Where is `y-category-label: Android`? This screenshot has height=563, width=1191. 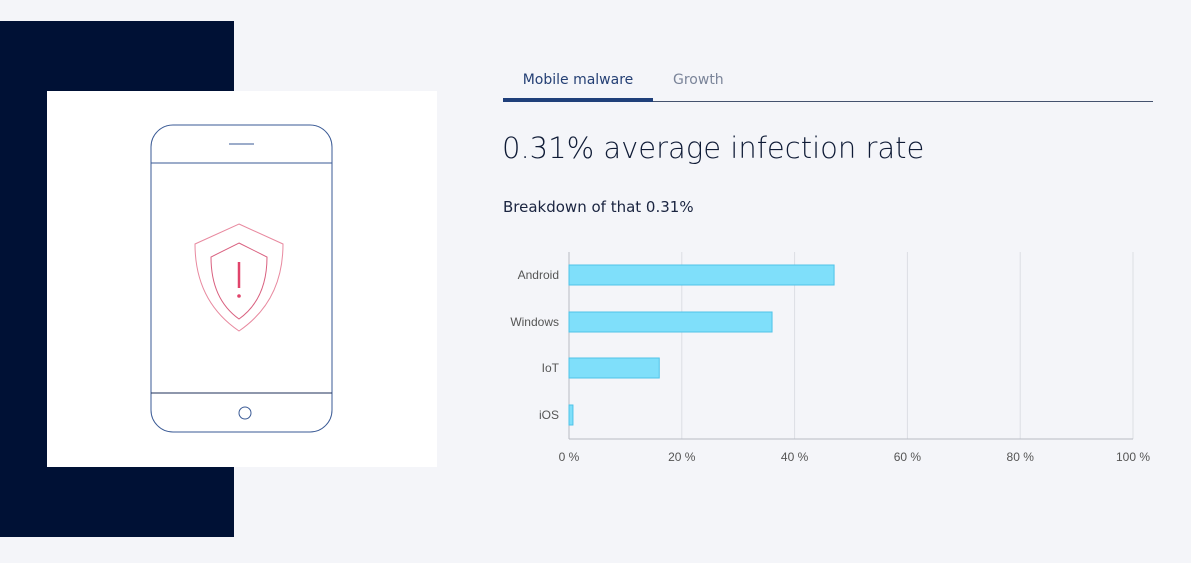 y-category-label: Android is located at coordinates (538, 275).